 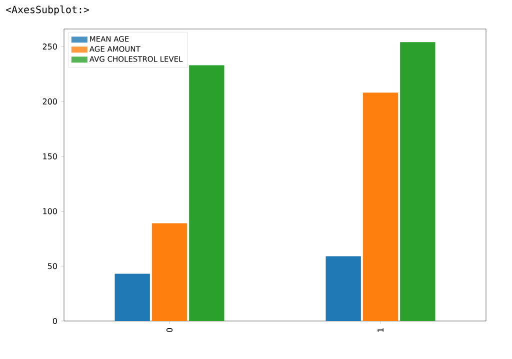 What do you see at coordinates (48, 11) in the screenshot?
I see `text: <AxesSubplot:>` at bounding box center [48, 11].